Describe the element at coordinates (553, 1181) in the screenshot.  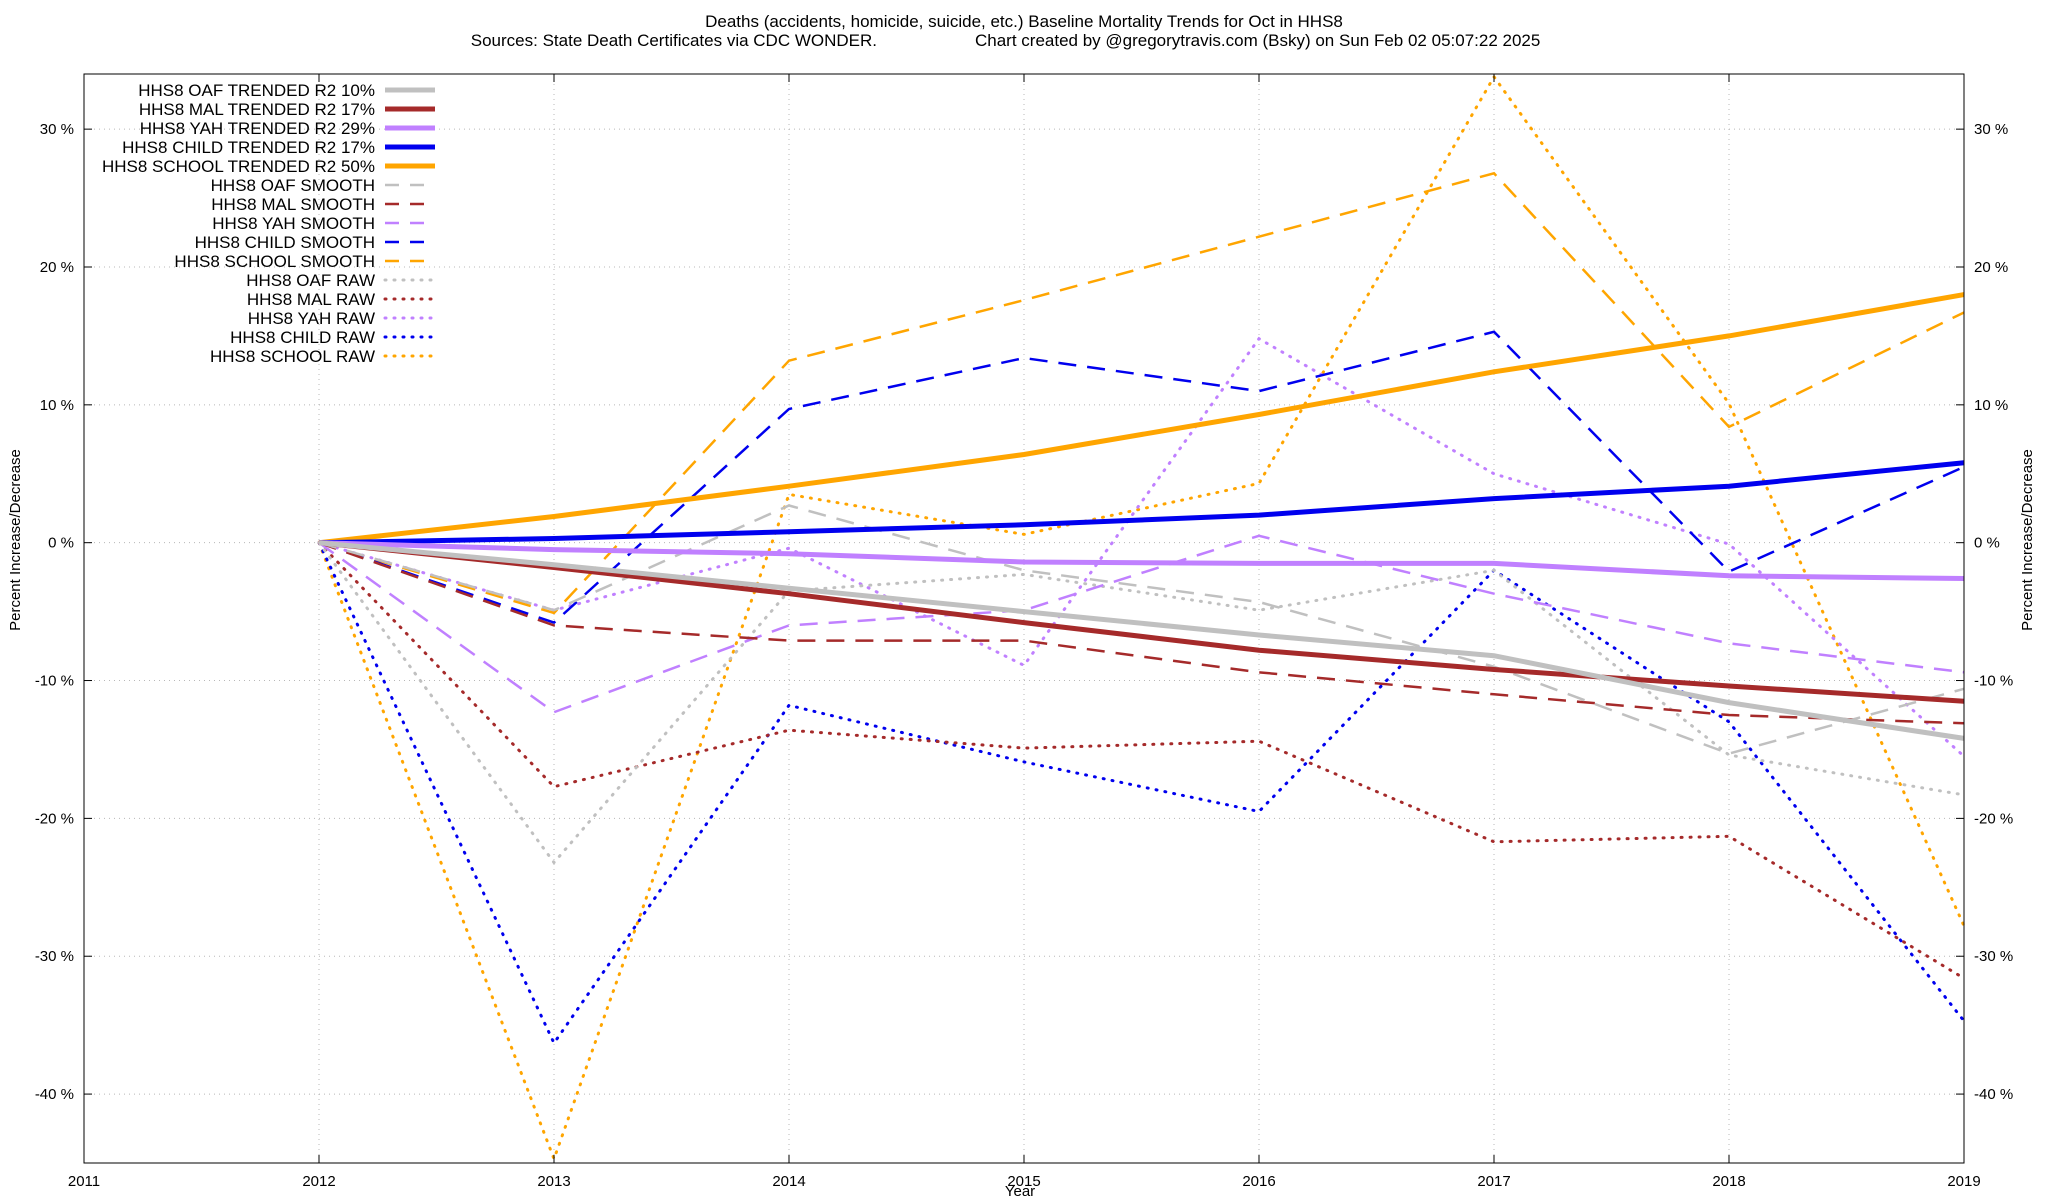
I see `x-tick-label: 2013` at that location.